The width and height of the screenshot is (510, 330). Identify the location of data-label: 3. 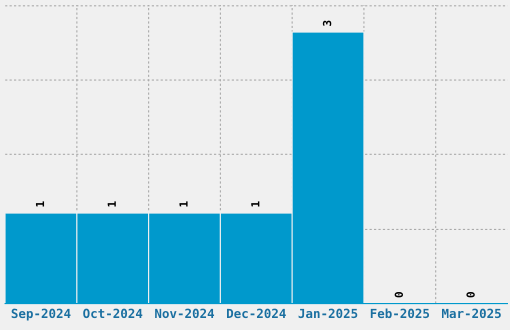
(327, 23).